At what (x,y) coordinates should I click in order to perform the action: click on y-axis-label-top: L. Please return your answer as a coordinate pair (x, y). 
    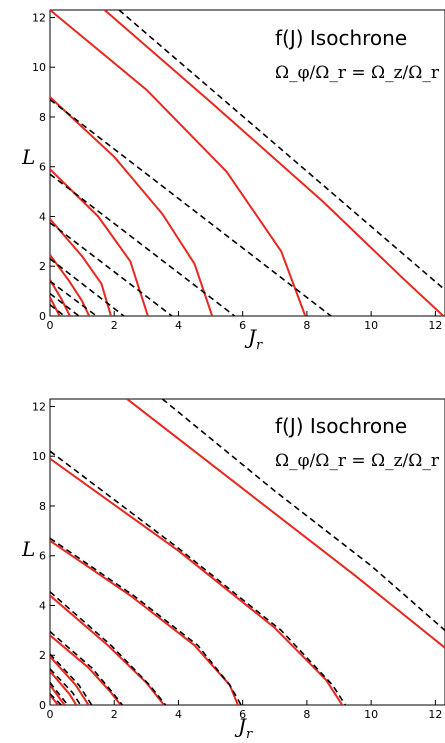
    Looking at the image, I should click on (28, 157).